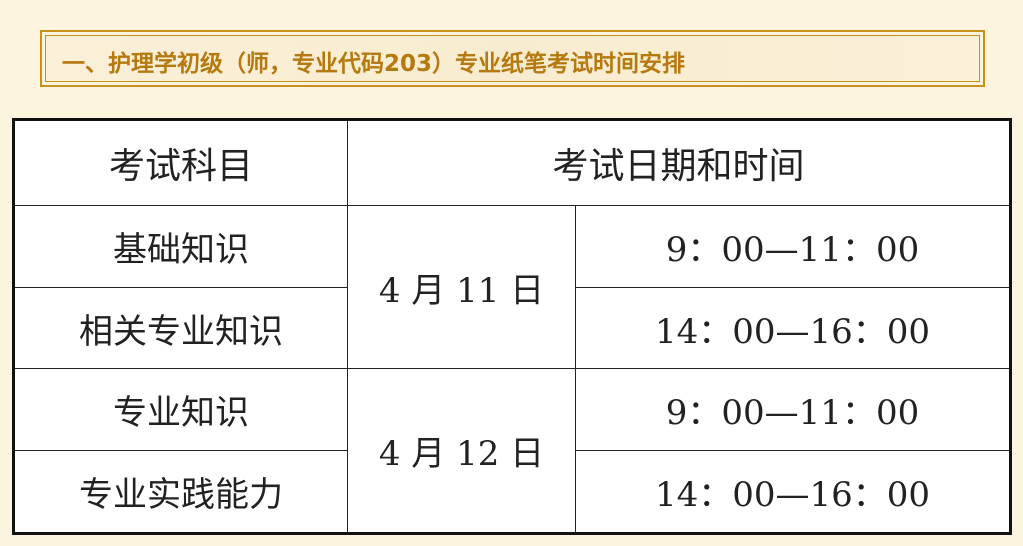 The height and width of the screenshot is (546, 1023). What do you see at coordinates (180, 328) in the screenshot?
I see `subject-cell: 相关专业知识` at bounding box center [180, 328].